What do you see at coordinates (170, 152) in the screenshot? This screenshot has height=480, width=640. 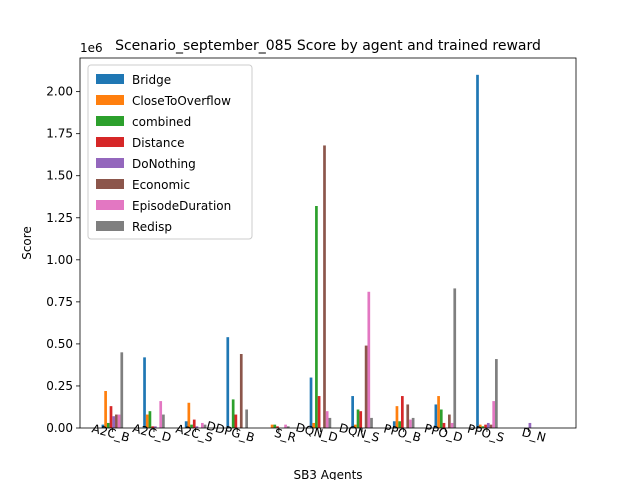 I see `legend-box` at bounding box center [170, 152].